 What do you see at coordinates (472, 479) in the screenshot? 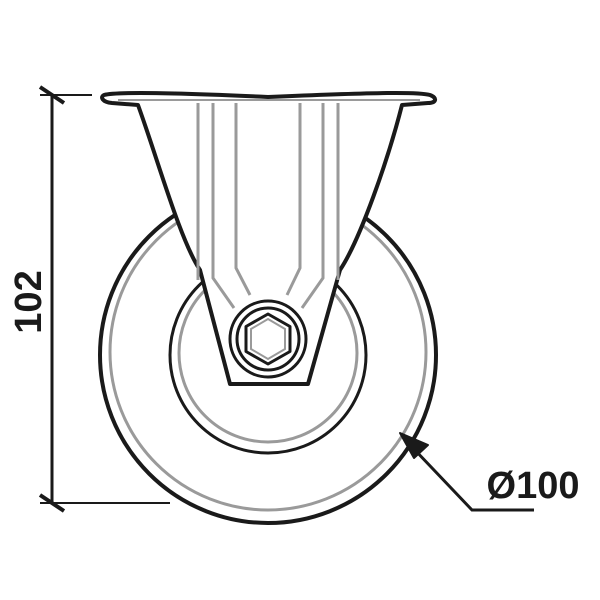
I see `diameter-leader-line` at bounding box center [472, 479].